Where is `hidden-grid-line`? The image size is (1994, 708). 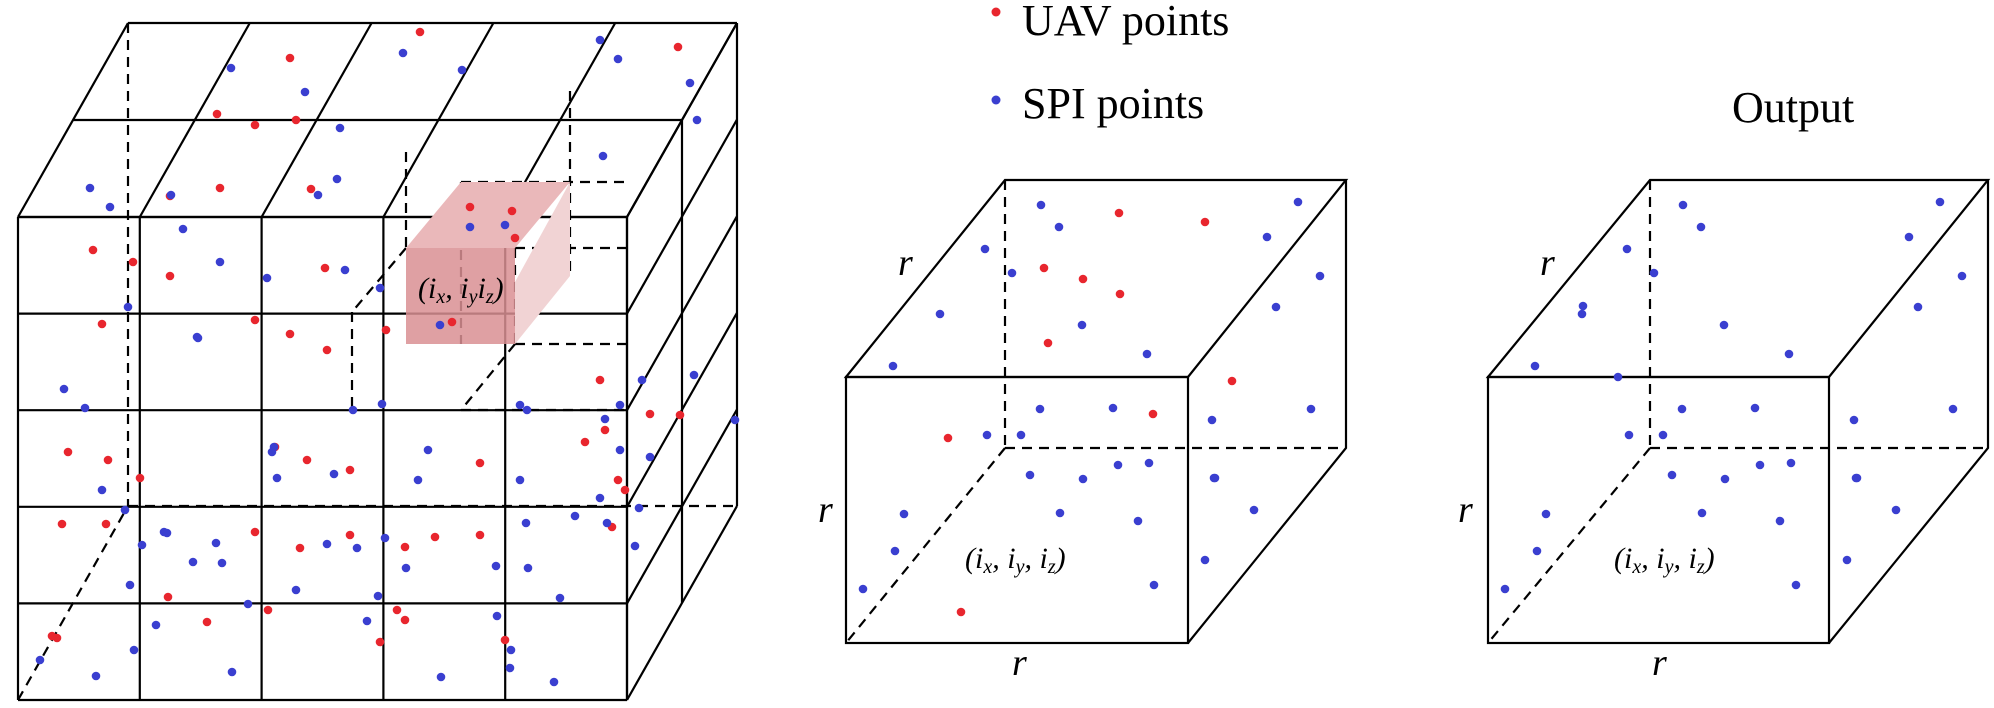
hidden-grid-line is located at coordinates (73, 603).